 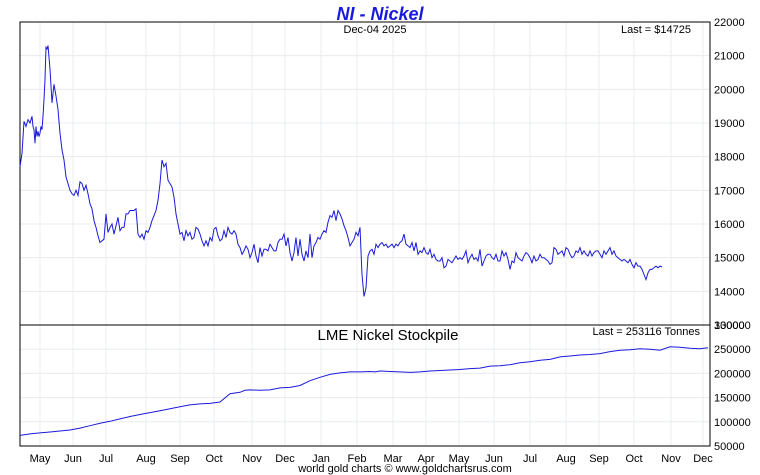 What do you see at coordinates (732, 423) in the screenshot?
I see `y-tick-label: 100000` at bounding box center [732, 423].